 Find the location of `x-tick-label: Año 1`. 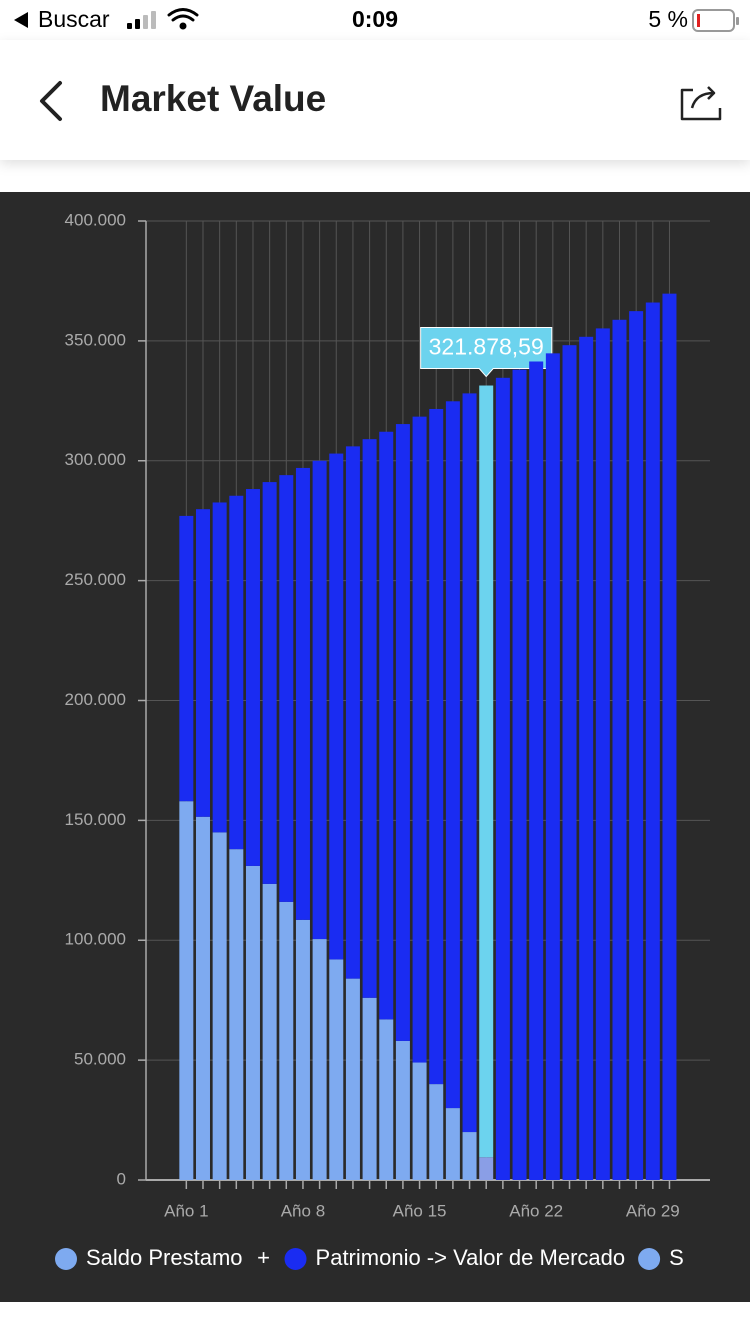

x-tick-label: Año 1 is located at coordinates (186, 1210).